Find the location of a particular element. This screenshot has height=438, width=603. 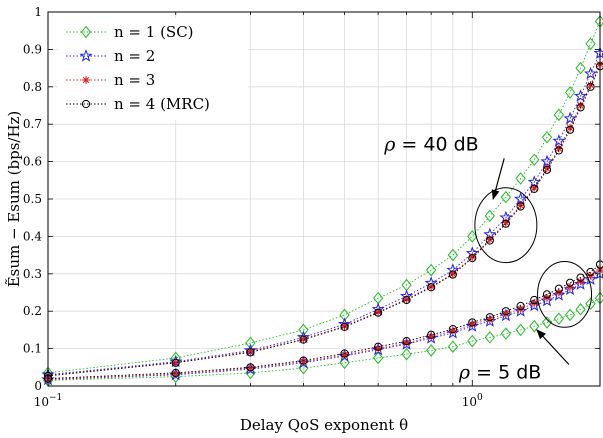

annotation-ellipse is located at coordinates (506, 225).